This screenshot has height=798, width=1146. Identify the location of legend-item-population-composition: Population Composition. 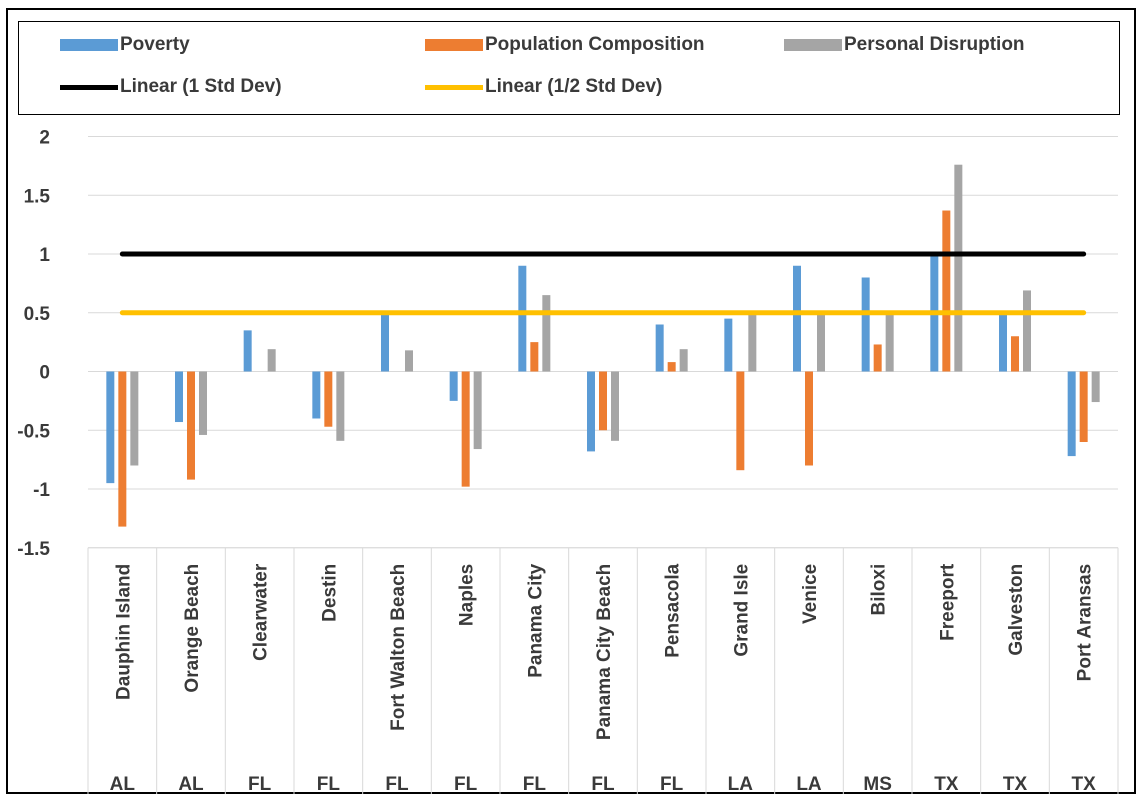
(565, 45).